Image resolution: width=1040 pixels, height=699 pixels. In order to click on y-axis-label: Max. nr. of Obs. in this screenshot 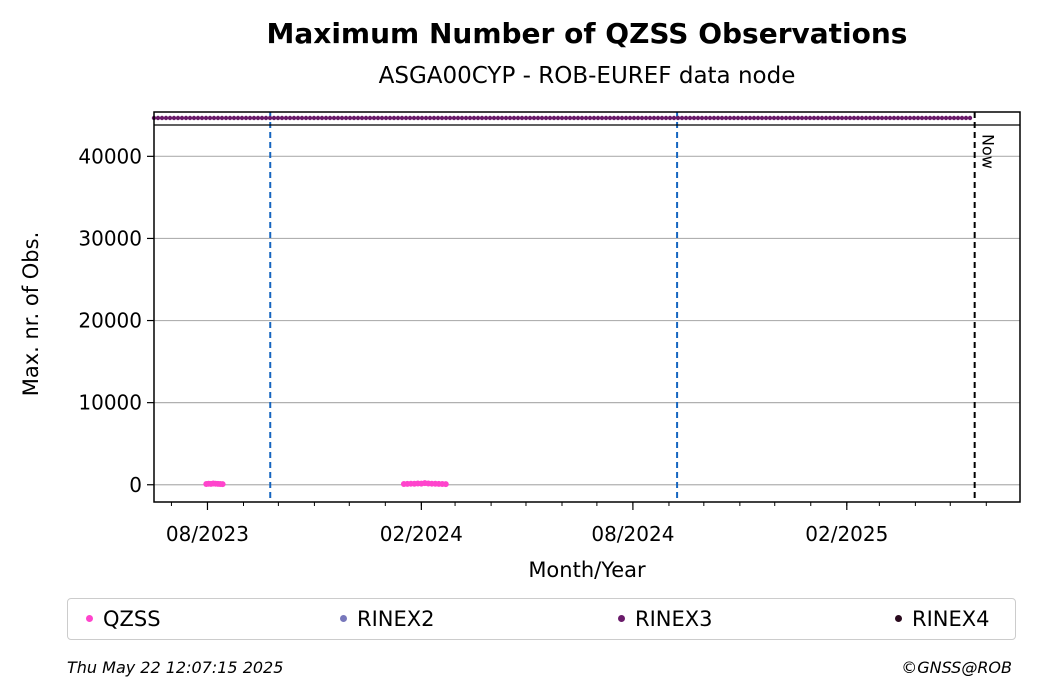, I will do `click(31, 314)`.